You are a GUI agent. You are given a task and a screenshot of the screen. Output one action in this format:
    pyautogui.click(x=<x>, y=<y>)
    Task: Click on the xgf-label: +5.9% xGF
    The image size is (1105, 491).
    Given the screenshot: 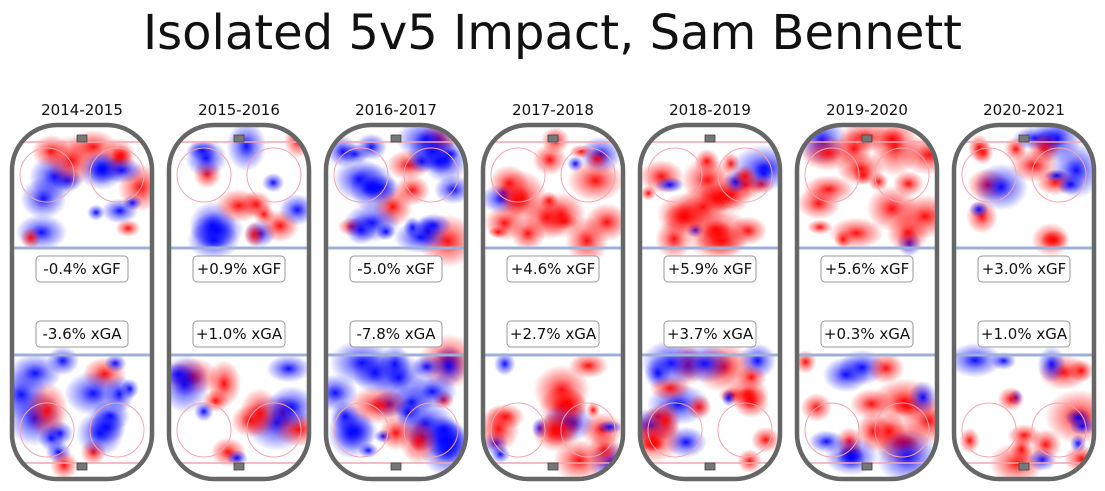 What is the action you would take?
    pyautogui.click(x=710, y=269)
    